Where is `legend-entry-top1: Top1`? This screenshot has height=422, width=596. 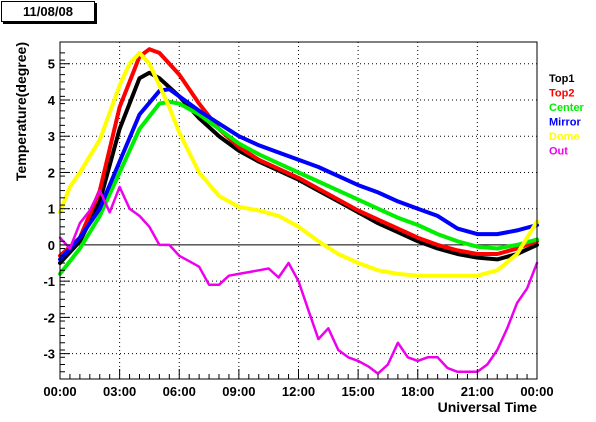
legend-entry-top1: Top1 is located at coordinates (561, 79).